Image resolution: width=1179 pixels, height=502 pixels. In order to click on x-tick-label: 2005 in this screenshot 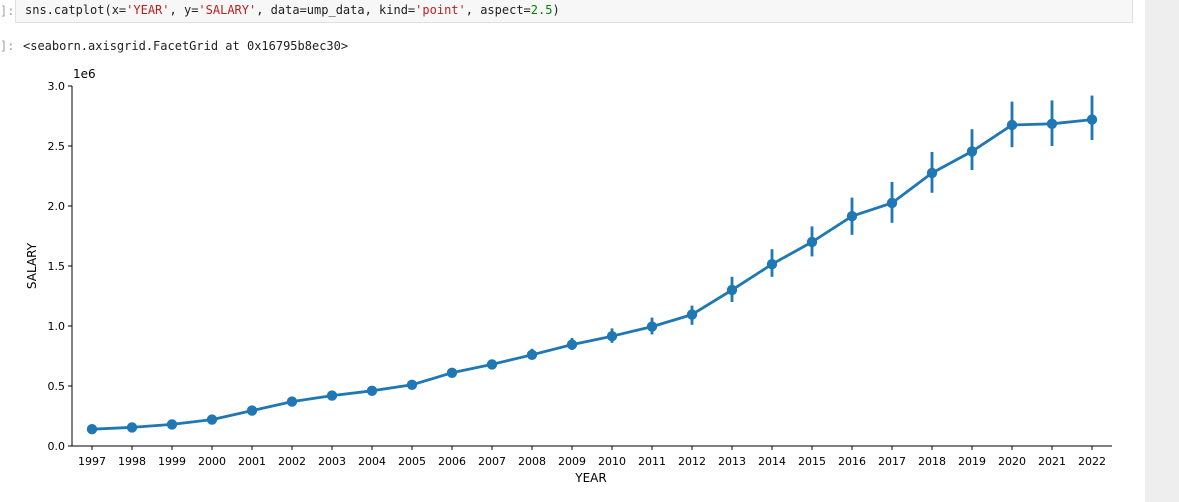, I will do `click(412, 461)`.